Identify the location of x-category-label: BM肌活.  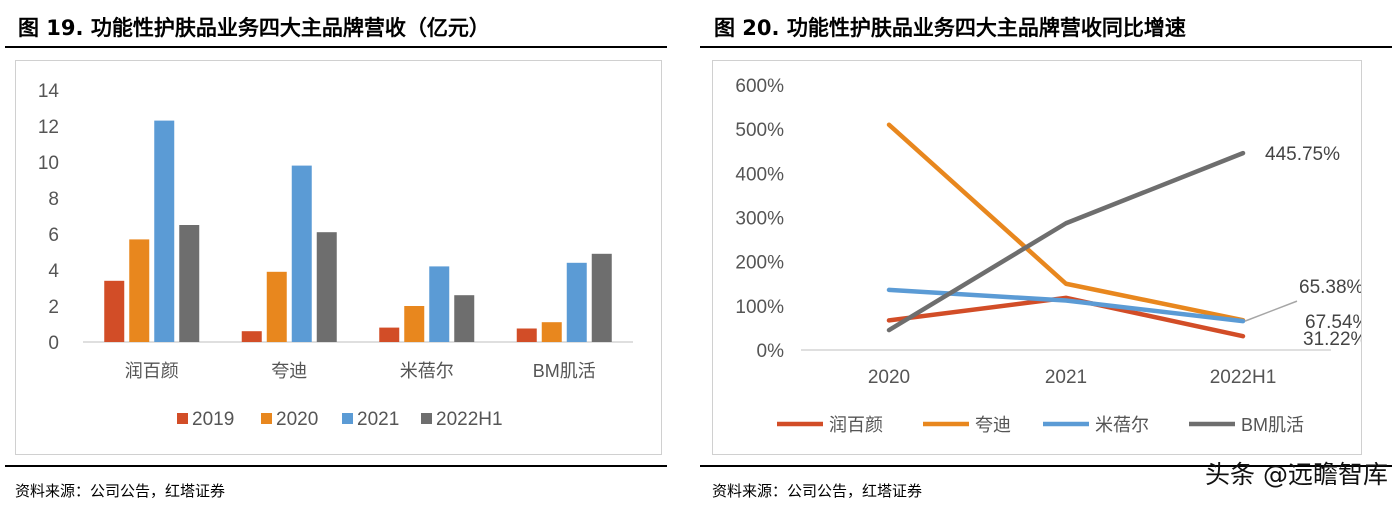
(564, 371).